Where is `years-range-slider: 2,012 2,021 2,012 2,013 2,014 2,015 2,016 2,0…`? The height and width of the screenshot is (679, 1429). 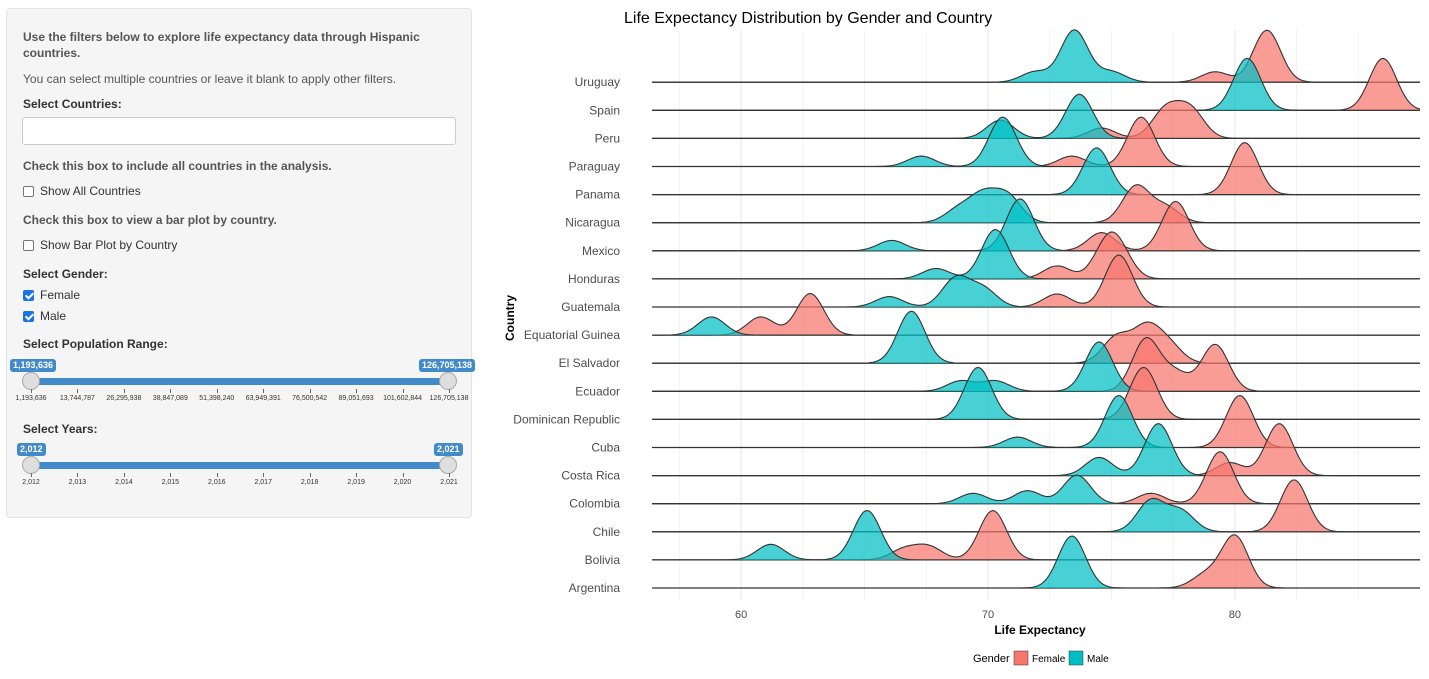
years-range-slider: 2,012 2,021 2,012 2,013 2,014 2,015 2,016 2,0… is located at coordinates (240, 471).